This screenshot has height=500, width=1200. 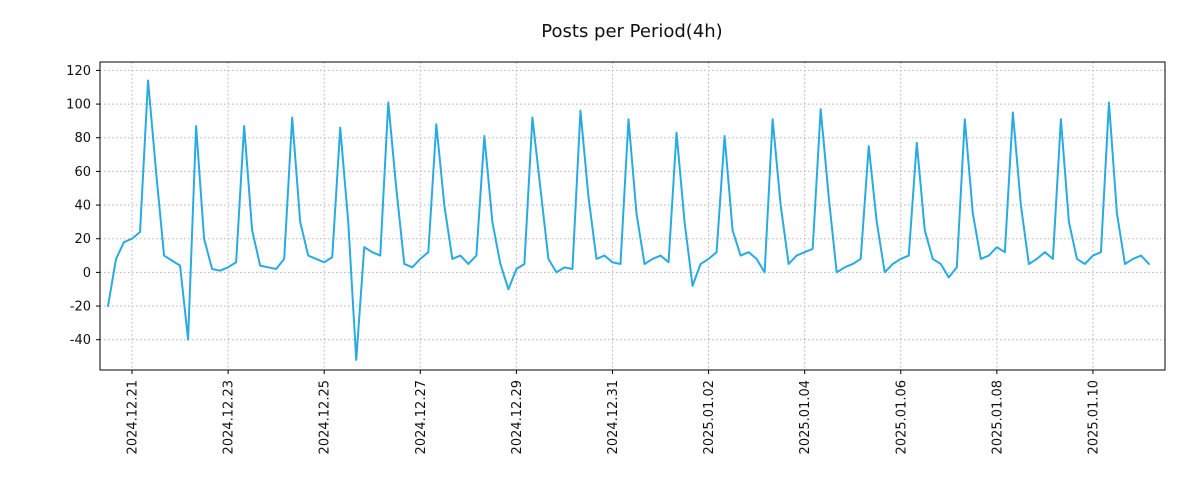 I want to click on x-tick-label: 2025.01.08, so click(x=997, y=417).